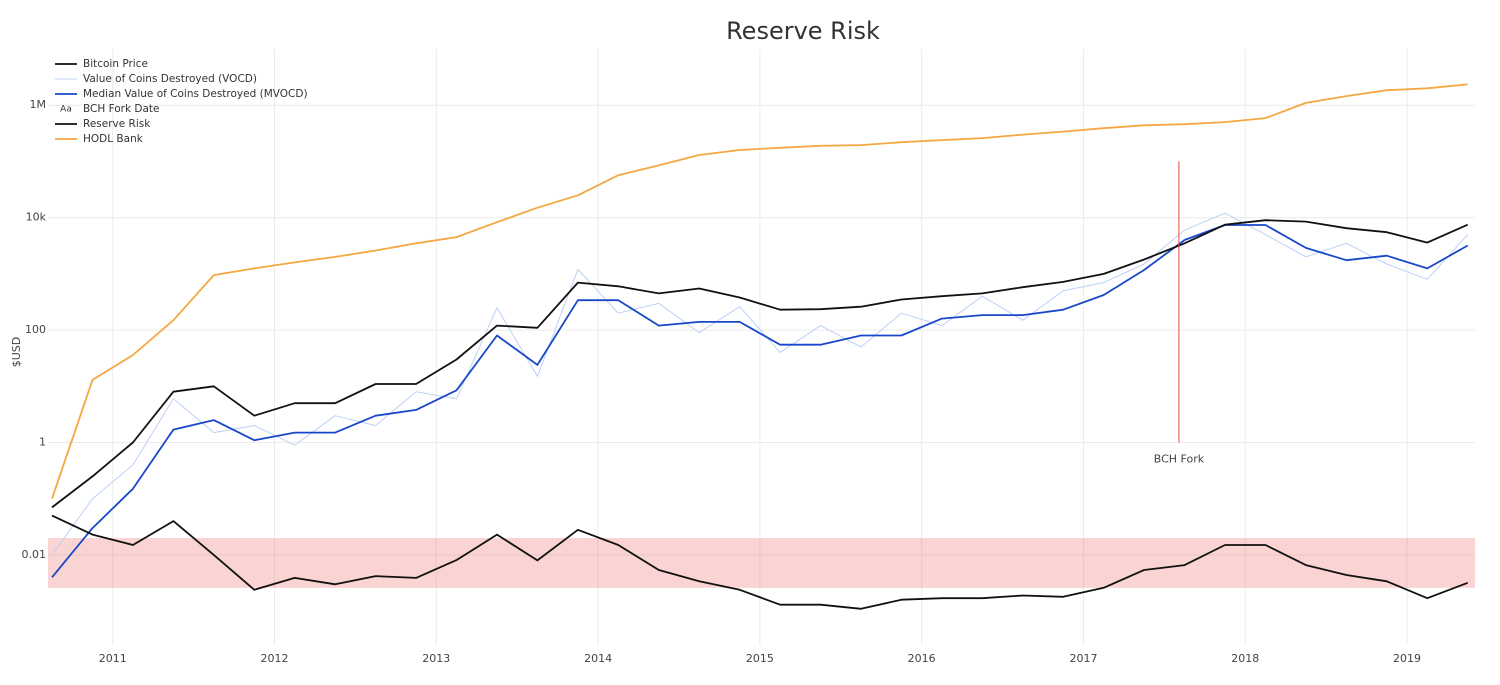  Describe the element at coordinates (1407, 658) in the screenshot. I see `x-tick-label: 2019` at that location.